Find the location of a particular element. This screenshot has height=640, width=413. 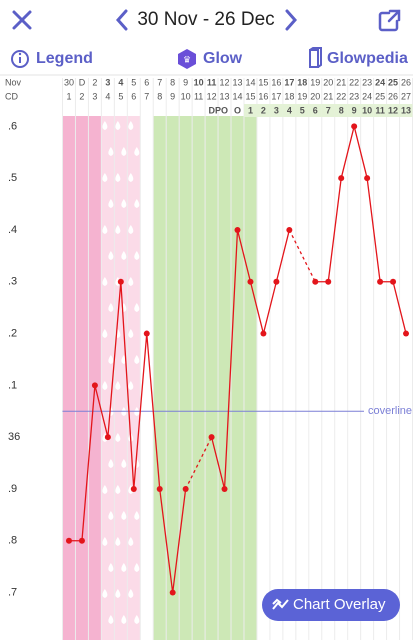

cycle-day-label: 12 is located at coordinates (212, 96).